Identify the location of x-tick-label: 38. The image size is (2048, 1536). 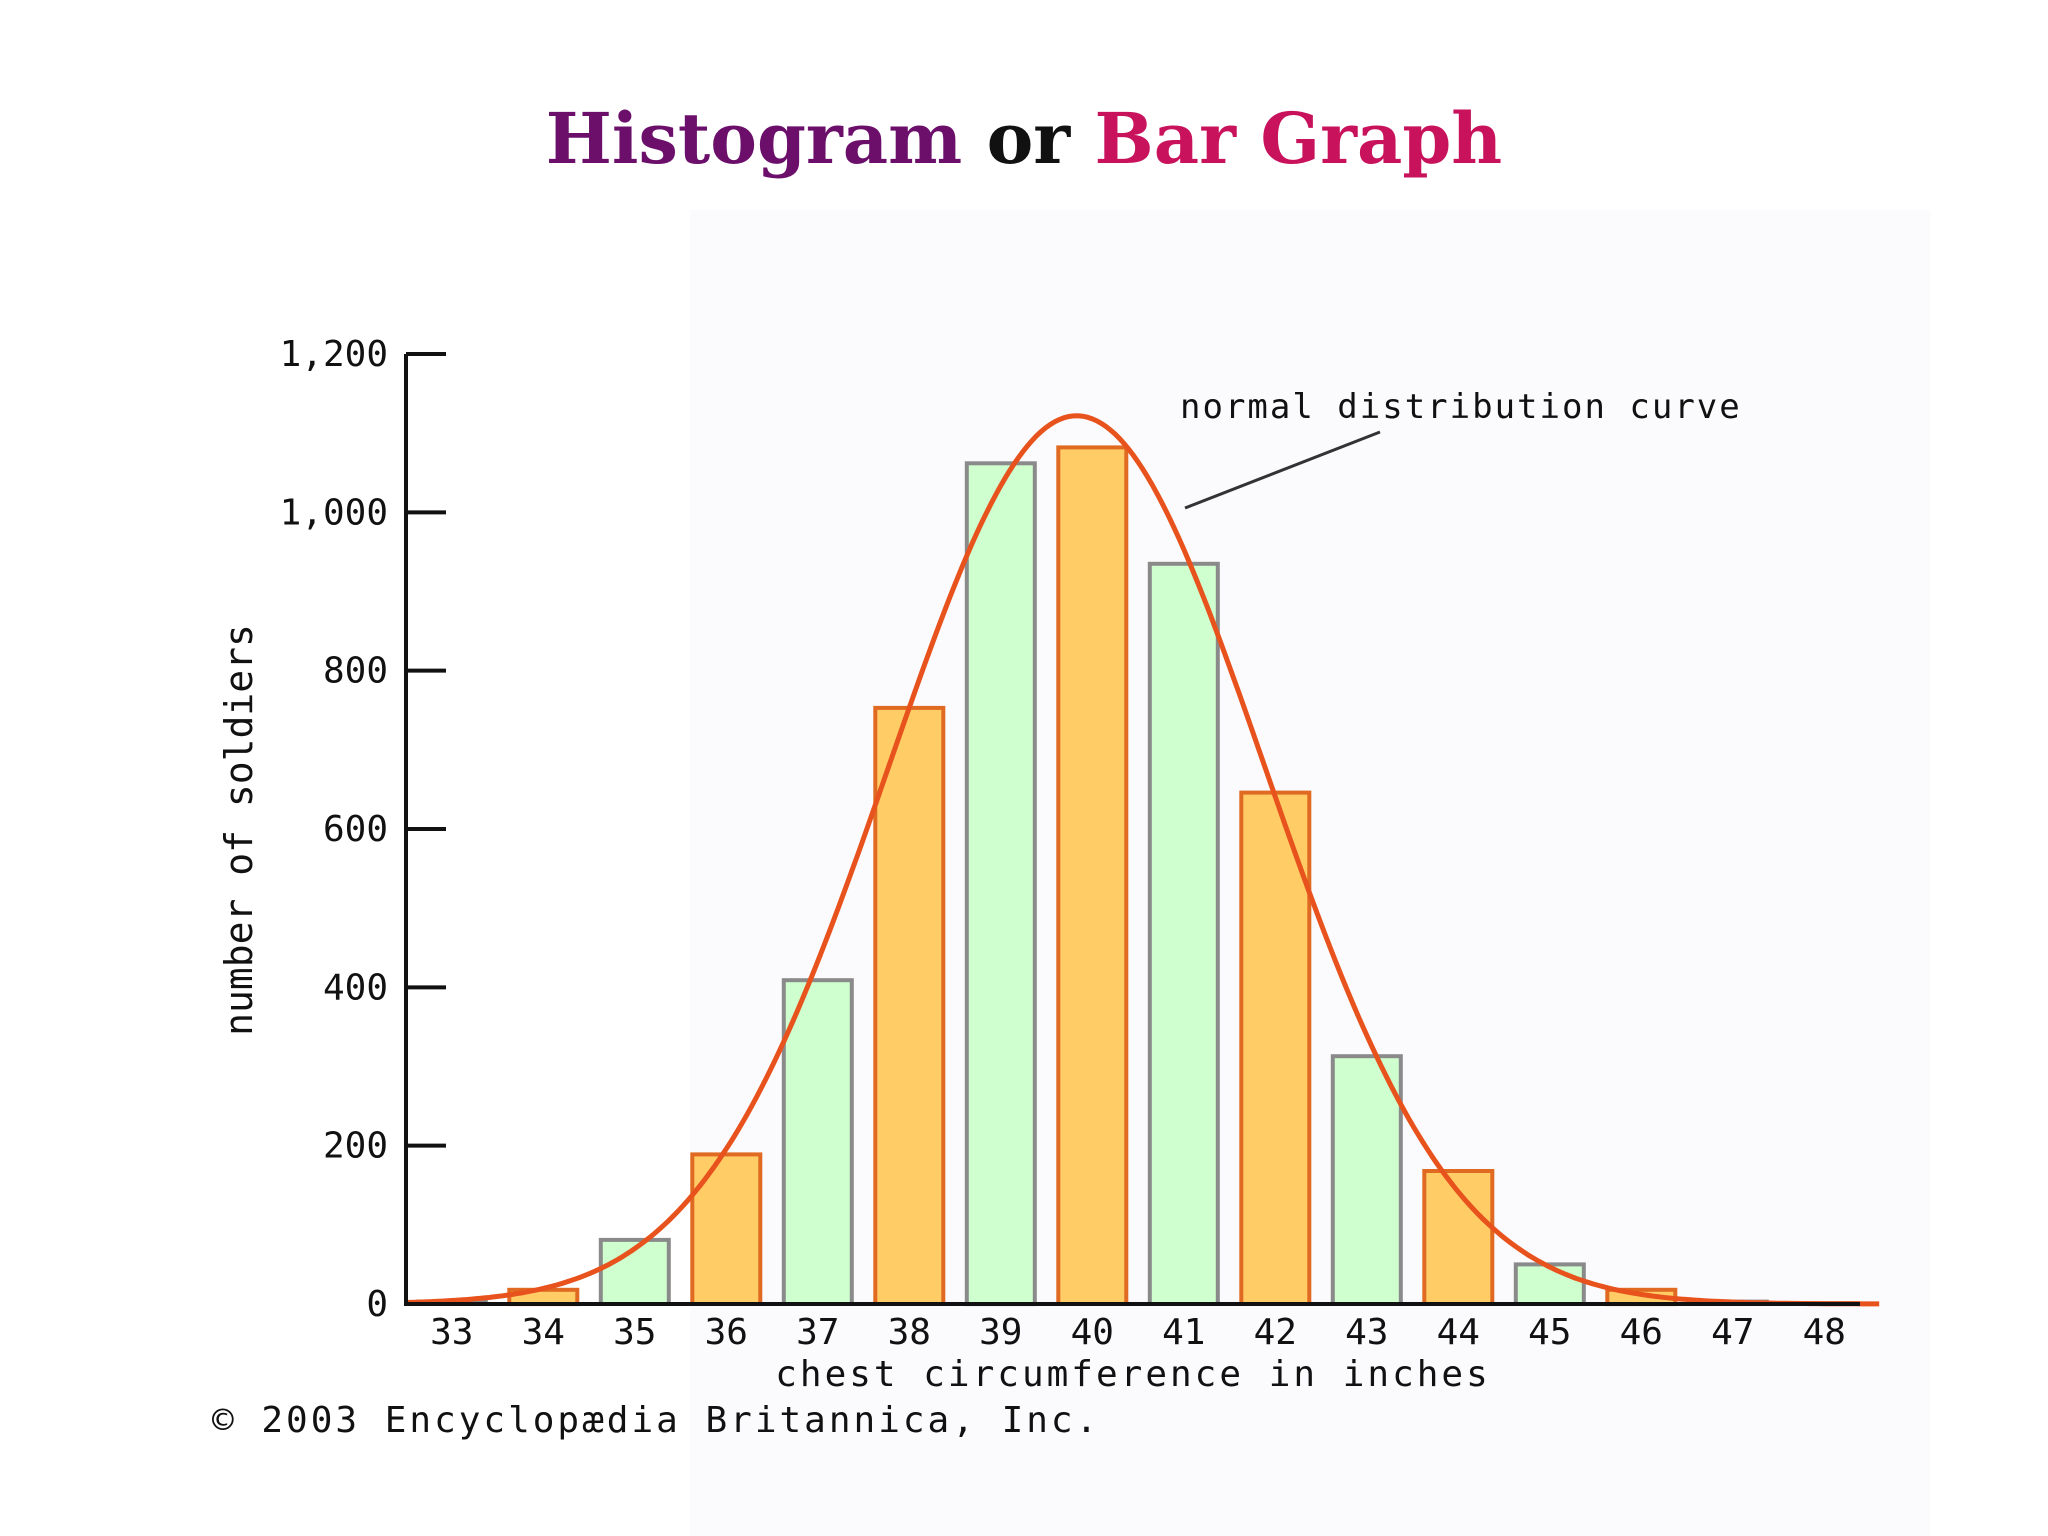
(909, 1332).